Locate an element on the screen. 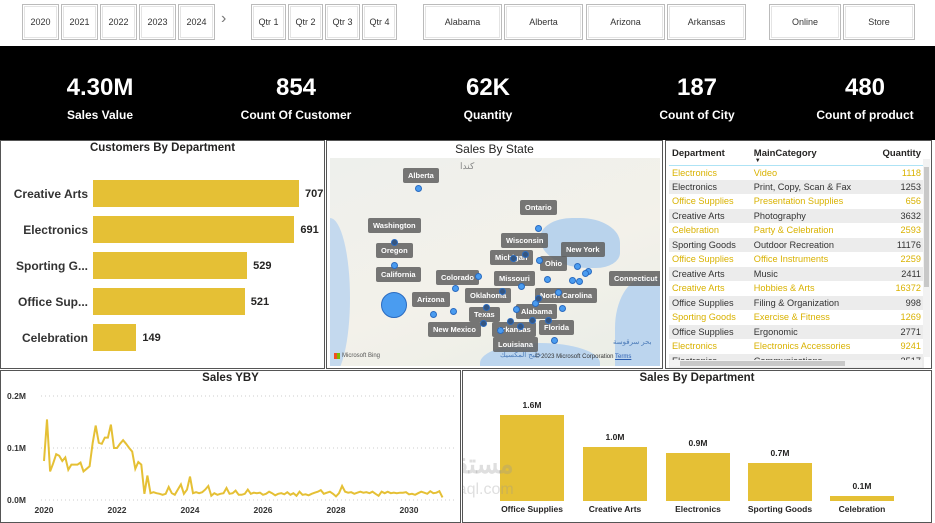 Image resolution: width=935 pixels, height=523 pixels. table-row: Office Supplies Office Instruments 2259 is located at coordinates (796, 259).